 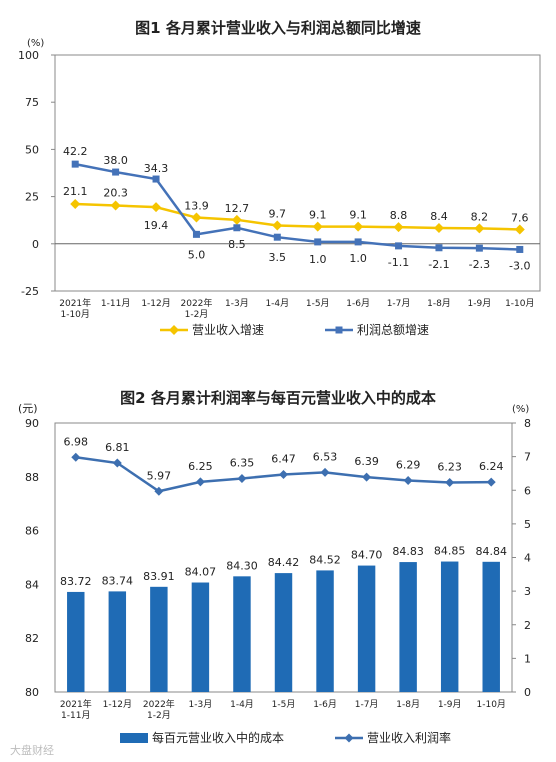 What do you see at coordinates (439, 303) in the screenshot?
I see `chart1-x-tick-label: 1-8月` at bounding box center [439, 303].